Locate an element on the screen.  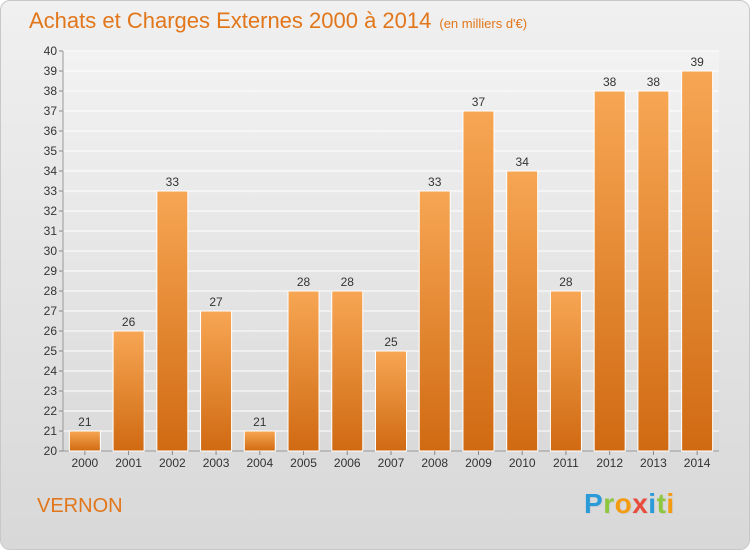
logo-letter: t is located at coordinates (661, 503).